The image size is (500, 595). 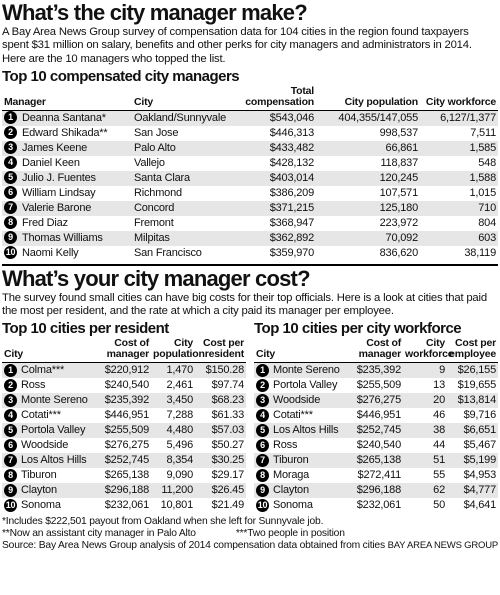 What do you see at coordinates (311, 461) in the screenshot?
I see `cell: Tiburon` at bounding box center [311, 461].